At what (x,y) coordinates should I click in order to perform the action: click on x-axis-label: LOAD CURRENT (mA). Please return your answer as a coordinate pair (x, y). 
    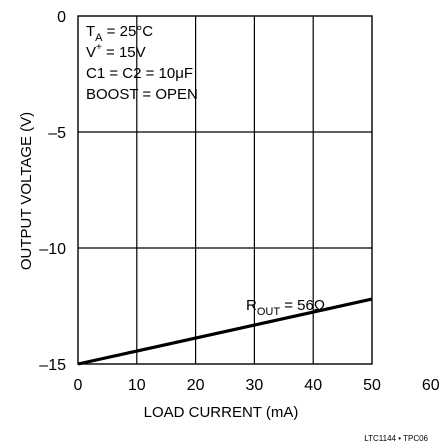
    Looking at the image, I should click on (221, 412).